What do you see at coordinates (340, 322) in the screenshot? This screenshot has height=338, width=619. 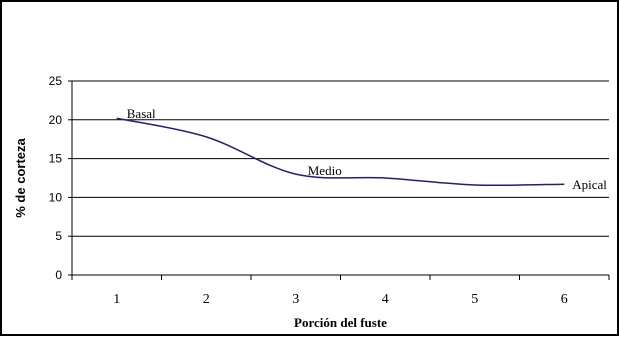 I see `x-axis-title: Porción del fuste` at bounding box center [340, 322].